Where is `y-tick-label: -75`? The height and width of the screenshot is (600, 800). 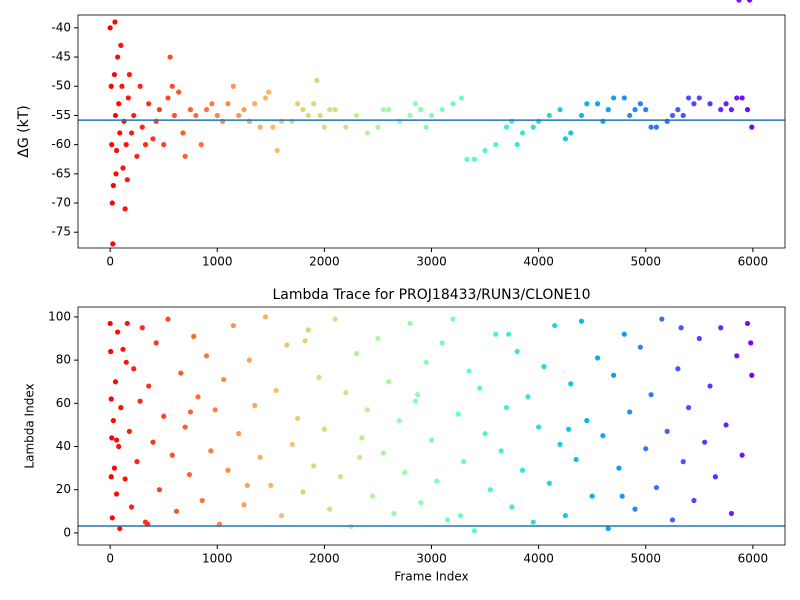 y-tick-label: -75 is located at coordinates (61, 232).